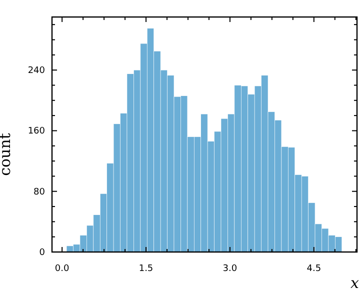 The width and height of the screenshot is (363, 302). I want to click on y-tick-label: 80, so click(40, 192).